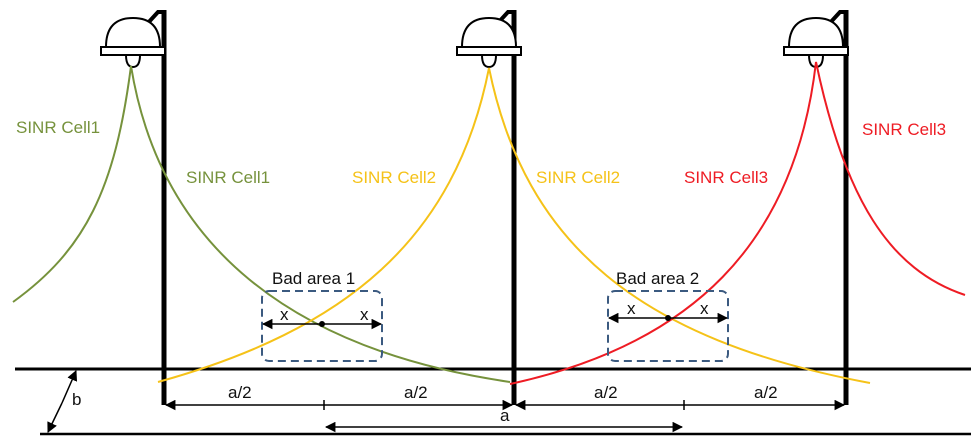 Image resolution: width=971 pixels, height=437 pixels. Describe the element at coordinates (904, 129) in the screenshot. I see `label-sinr-cell3-right: SINR Cell3` at that location.